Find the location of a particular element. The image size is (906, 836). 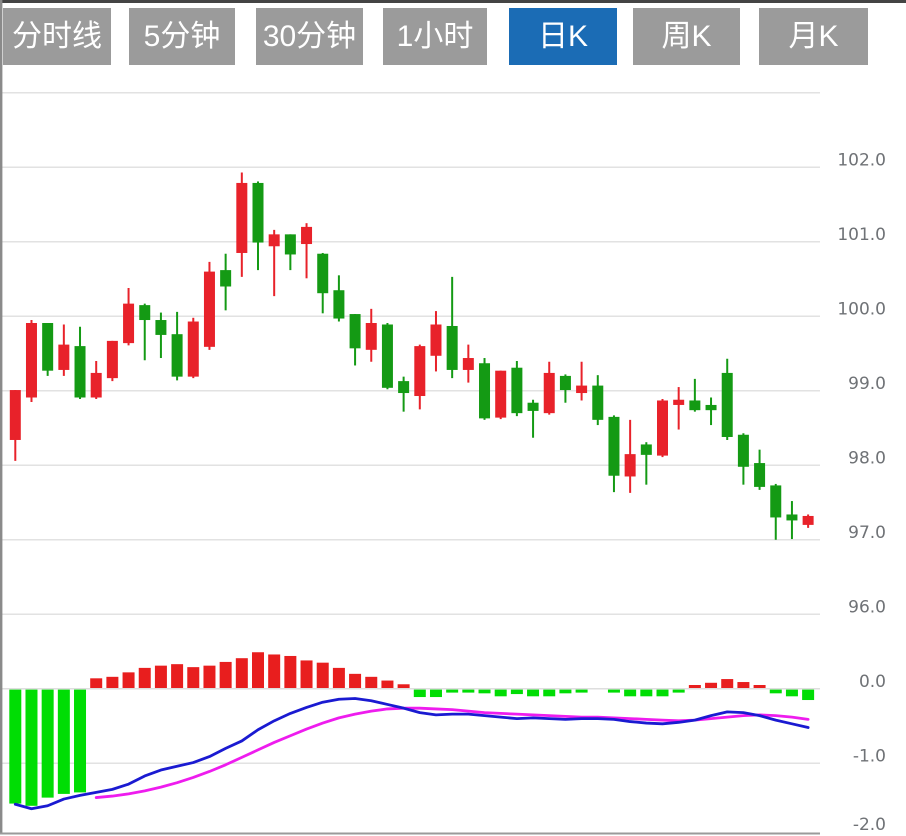

period-tab-bar: 分时线 5分钟 30分钟 1小时 日K 周K 月K is located at coordinates (453, 36).